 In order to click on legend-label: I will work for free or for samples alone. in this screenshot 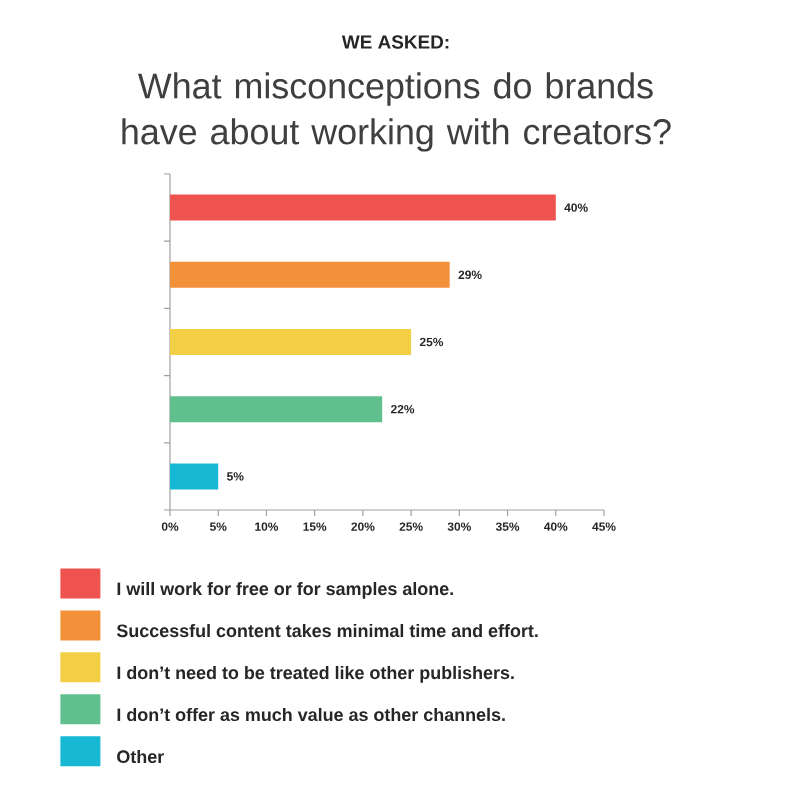, I will do `click(285, 590)`.